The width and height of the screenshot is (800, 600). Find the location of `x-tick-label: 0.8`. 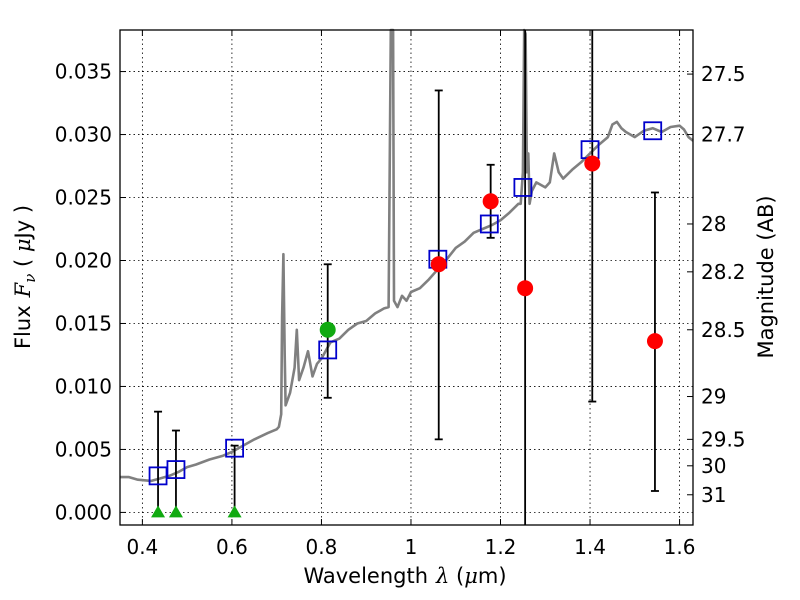

x-tick-label: 0.8 is located at coordinates (322, 547).